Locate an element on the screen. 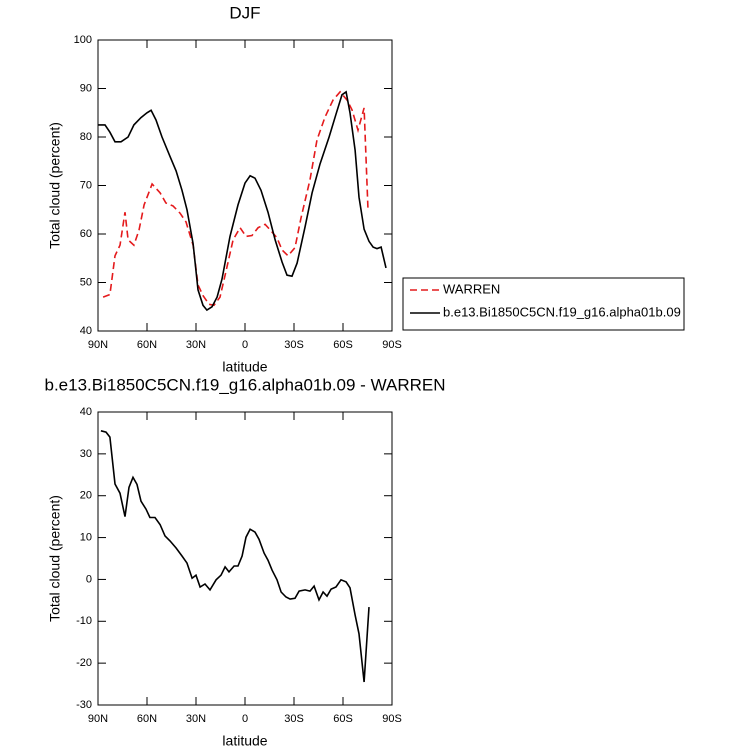 This screenshot has height=752, width=733. y-tick-label: 0 is located at coordinates (89, 579).